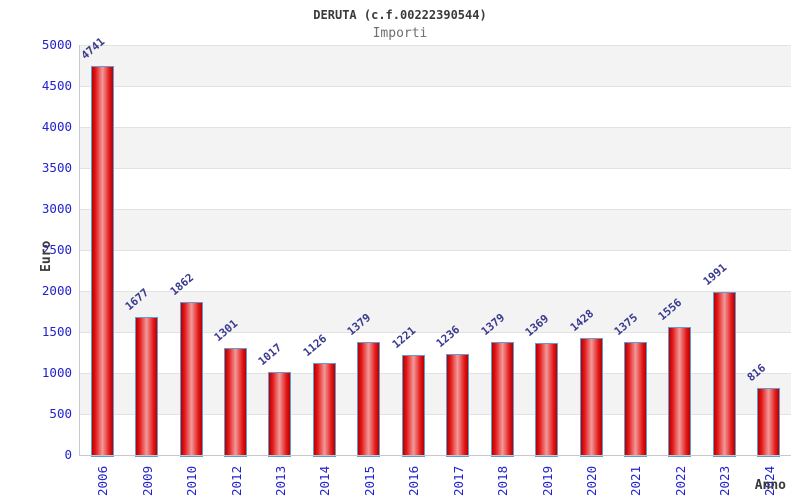 Image resolution: width=800 pixels, height=500 pixels. I want to click on y-axis-label: Euro, so click(46, 256).